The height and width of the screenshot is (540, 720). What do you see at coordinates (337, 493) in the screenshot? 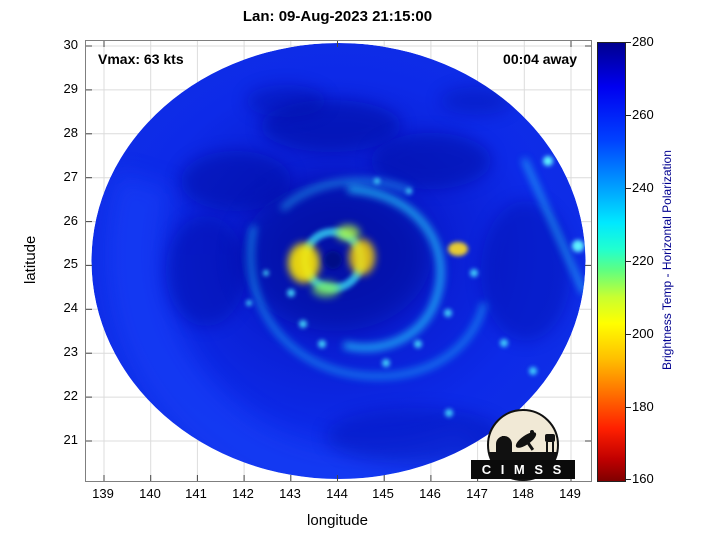
I see `x-tick: 144` at bounding box center [337, 493].